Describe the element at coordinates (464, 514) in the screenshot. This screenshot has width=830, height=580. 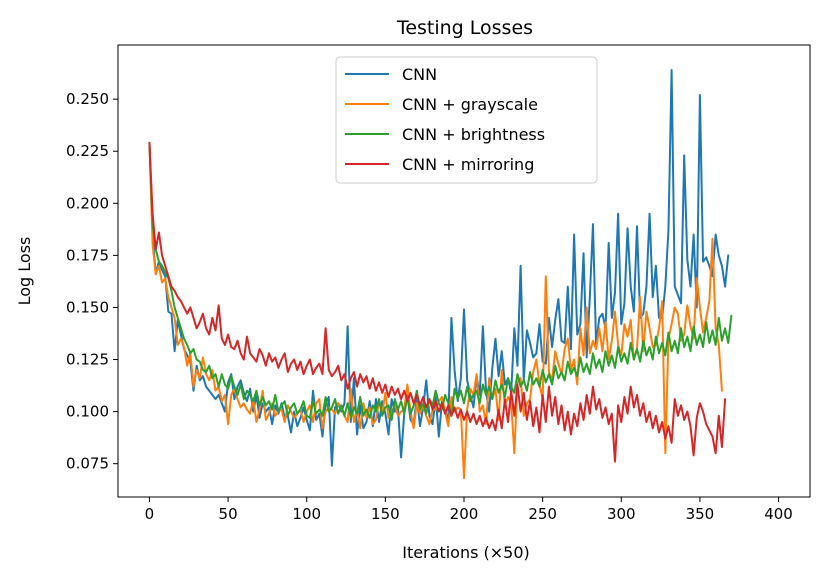
I see `x-tick-label: 200` at that location.